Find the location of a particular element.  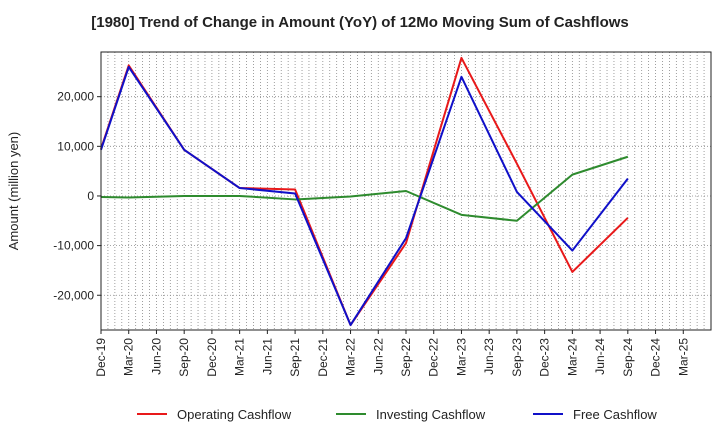

legend-label-operating-cashflow: Operating Cashflow is located at coordinates (234, 414).